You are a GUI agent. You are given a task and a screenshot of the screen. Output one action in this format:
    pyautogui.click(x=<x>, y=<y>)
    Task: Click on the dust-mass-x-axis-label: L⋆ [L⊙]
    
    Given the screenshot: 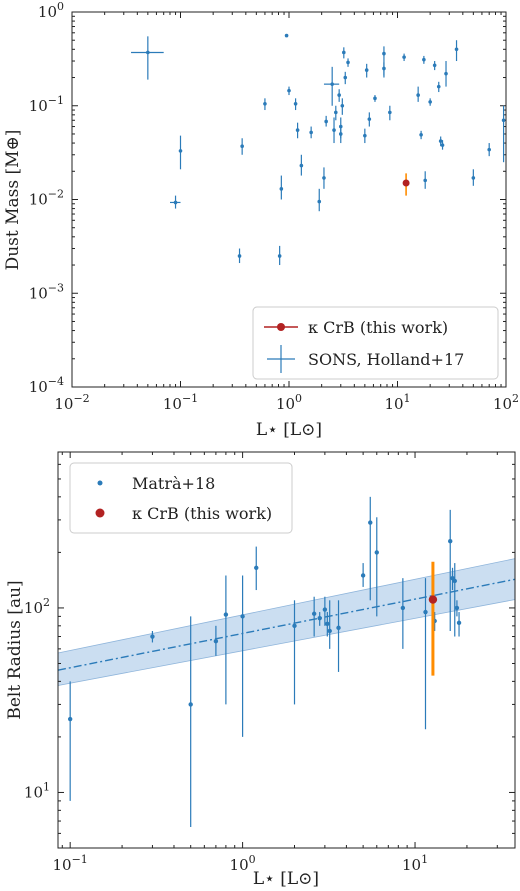 What is the action you would take?
    pyautogui.click(x=289, y=430)
    